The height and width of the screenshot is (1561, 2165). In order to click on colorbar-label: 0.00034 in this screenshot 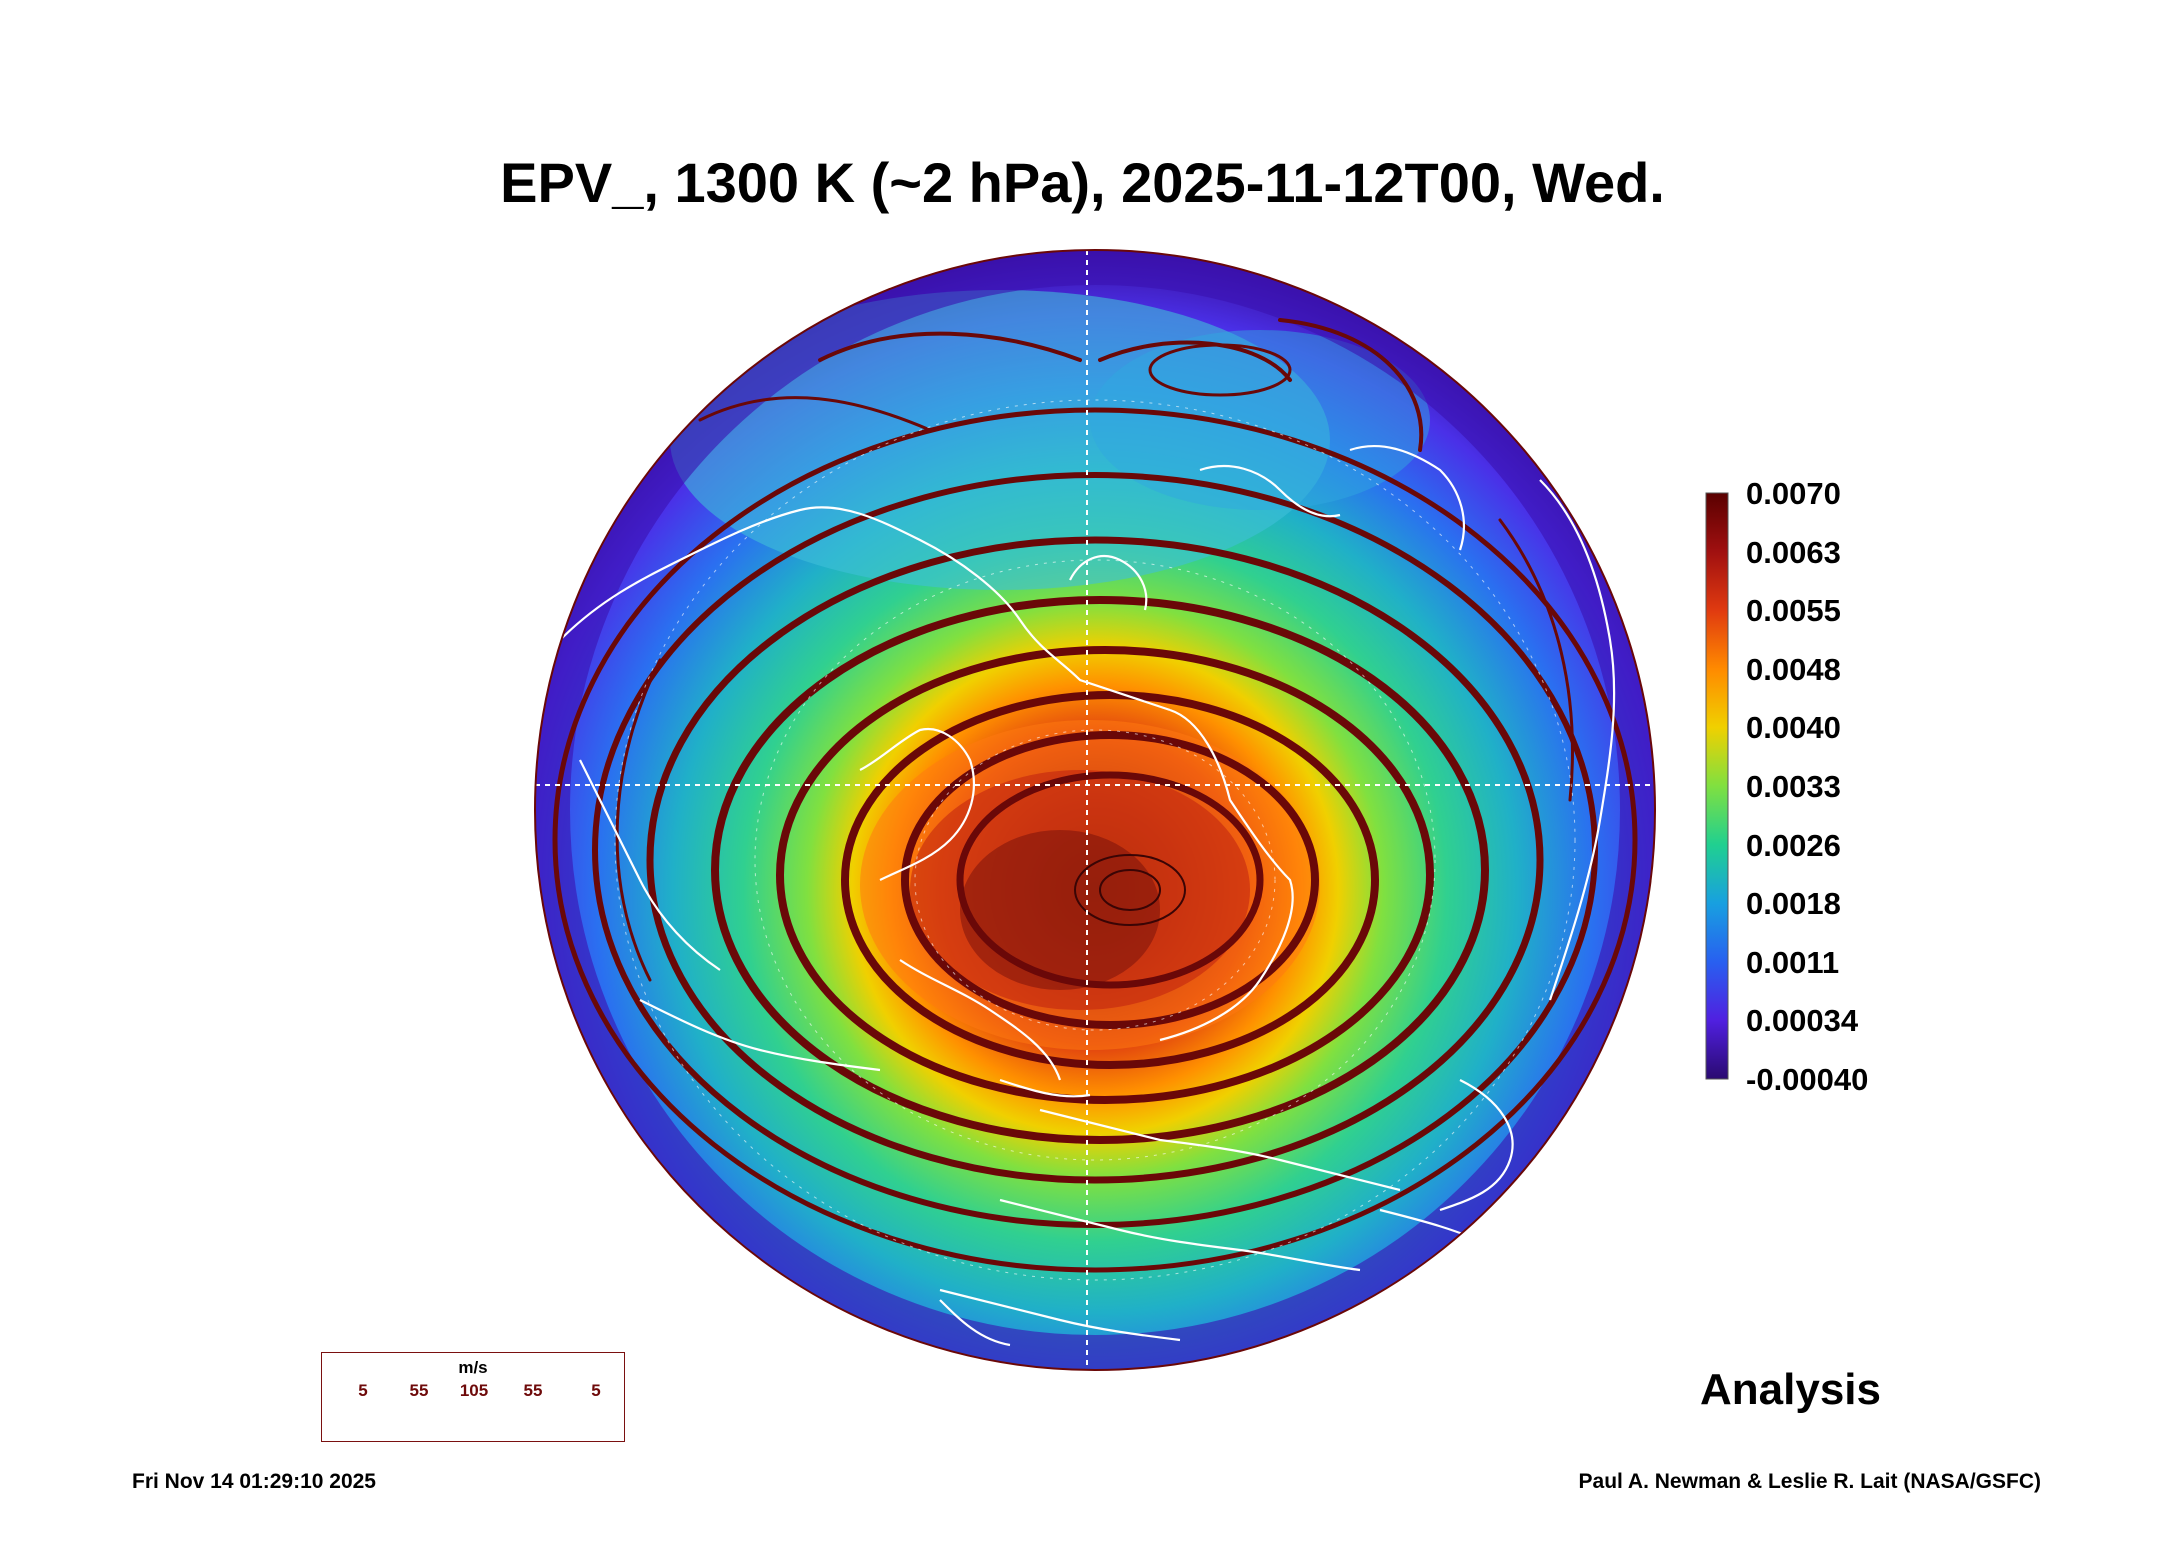, I will do `click(1802, 1021)`.